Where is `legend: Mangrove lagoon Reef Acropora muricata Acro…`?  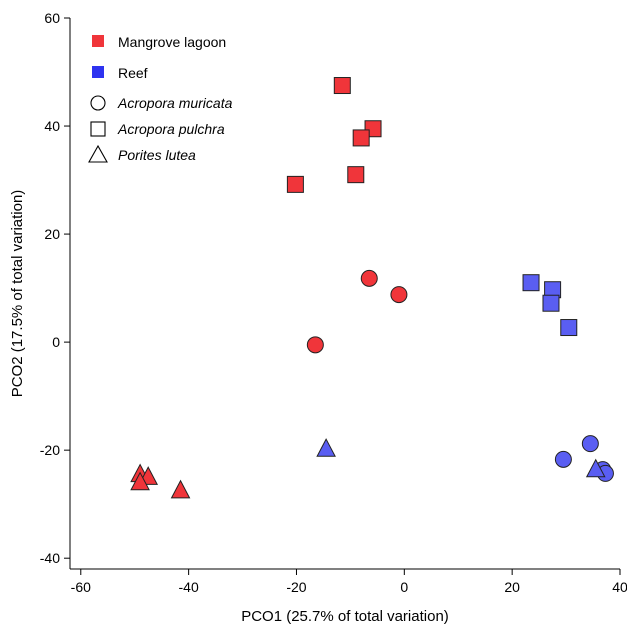
legend: Mangrove lagoon Reef Acropora muricata Acro… is located at coordinates (160, 98).